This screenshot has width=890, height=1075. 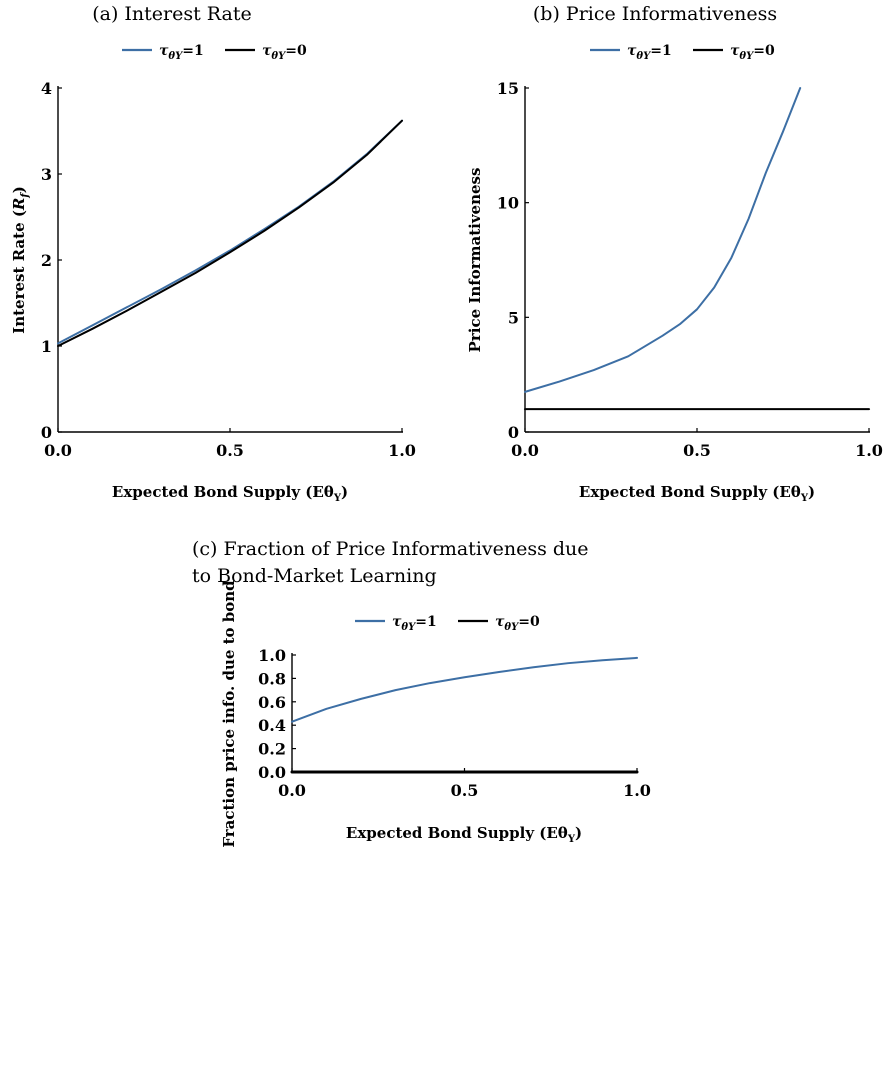 What do you see at coordinates (230, 450) in the screenshot?
I see `x-tick-label-a-1: 0.5` at bounding box center [230, 450].